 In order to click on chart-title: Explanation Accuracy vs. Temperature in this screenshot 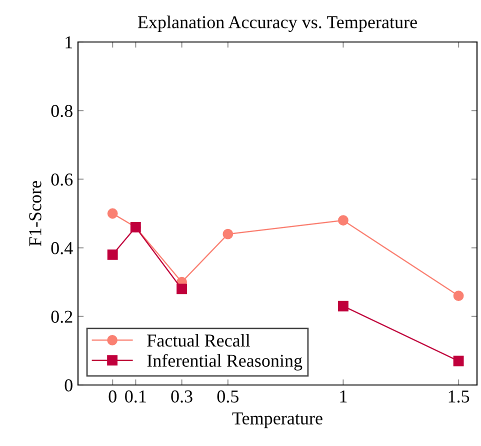, I will do `click(277, 24)`.